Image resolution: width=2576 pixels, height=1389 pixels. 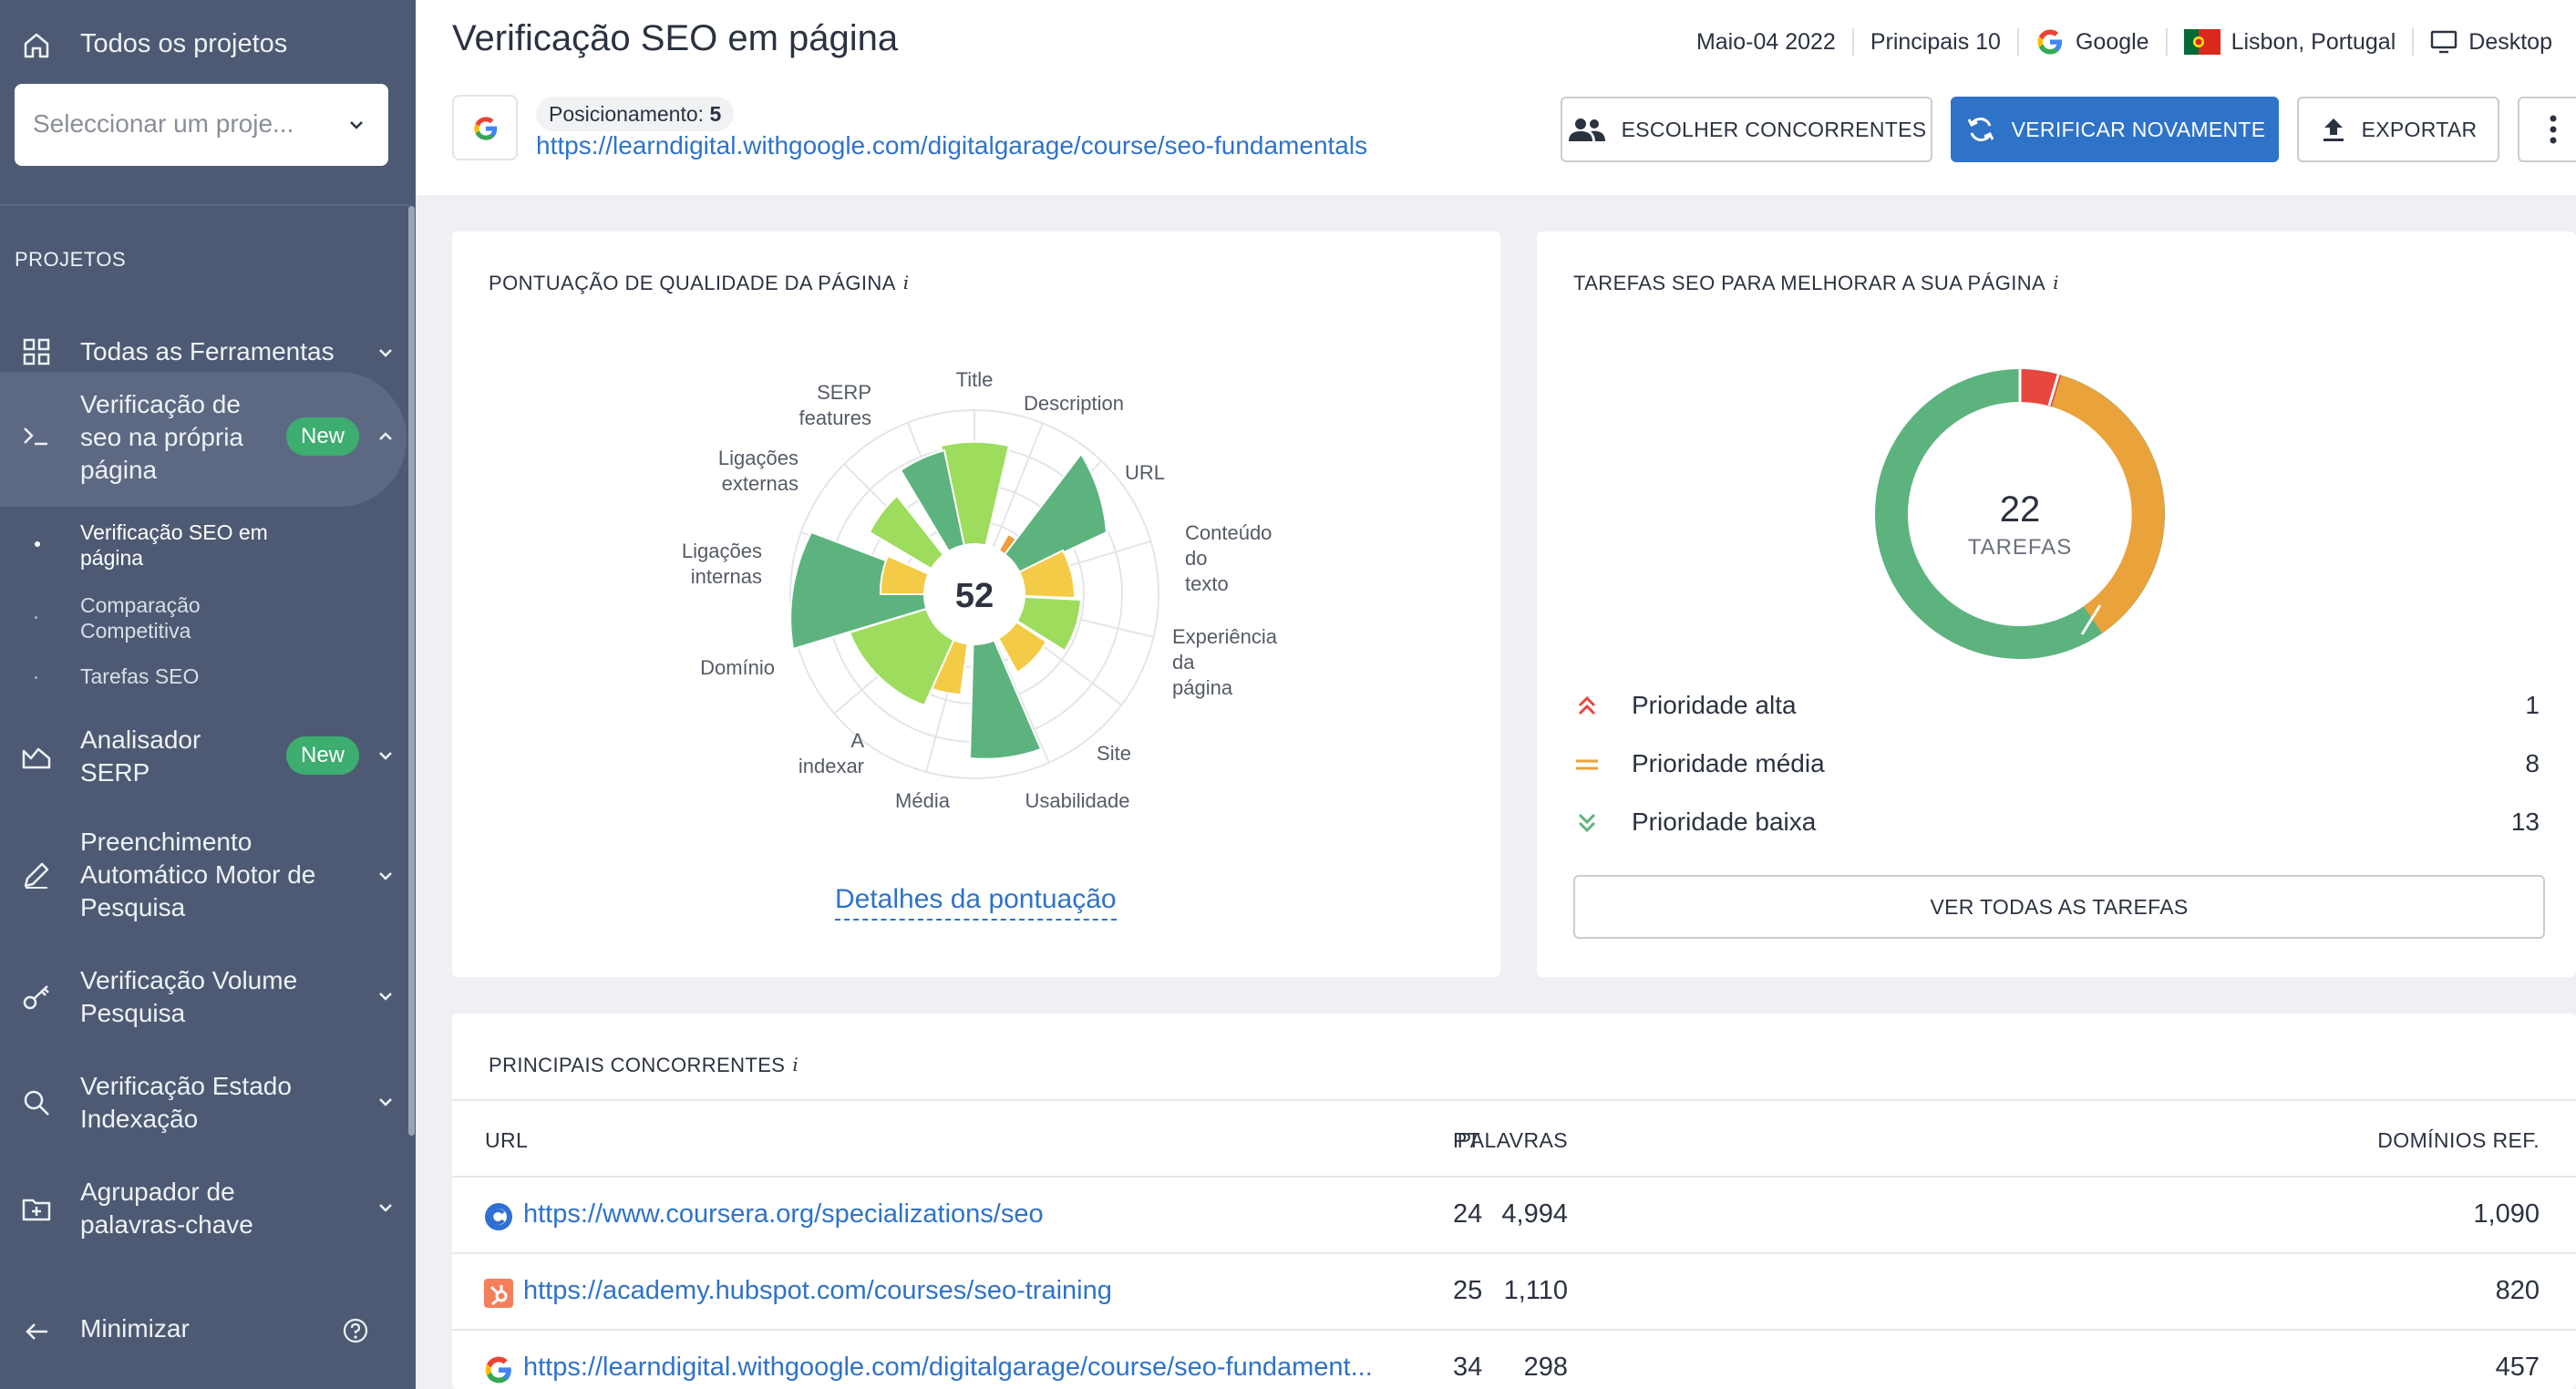 I want to click on view-all-tasks-button: VER TODAS AS TAREFAS, so click(x=2059, y=907).